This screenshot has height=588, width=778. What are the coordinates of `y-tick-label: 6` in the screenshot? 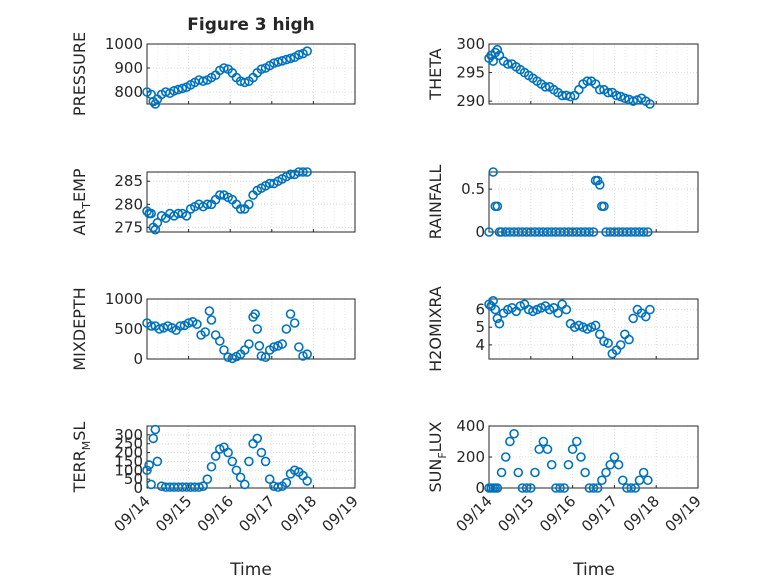 It's located at (480, 310).